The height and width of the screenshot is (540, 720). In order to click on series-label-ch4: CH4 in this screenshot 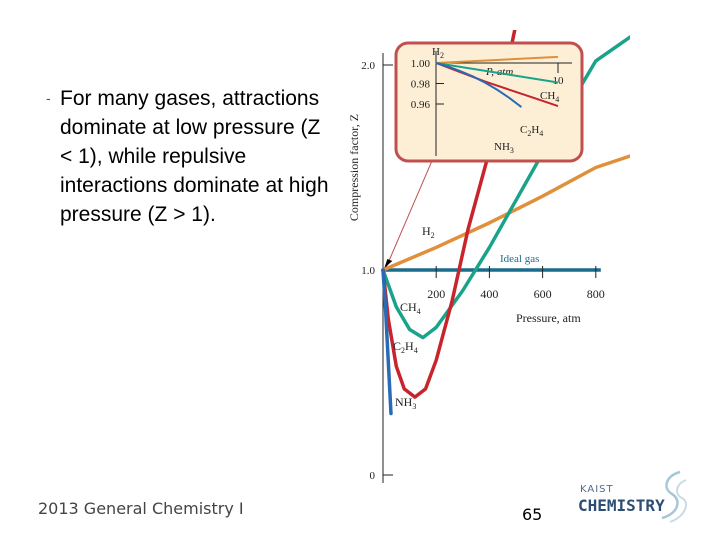, I will do `click(410, 308)`.